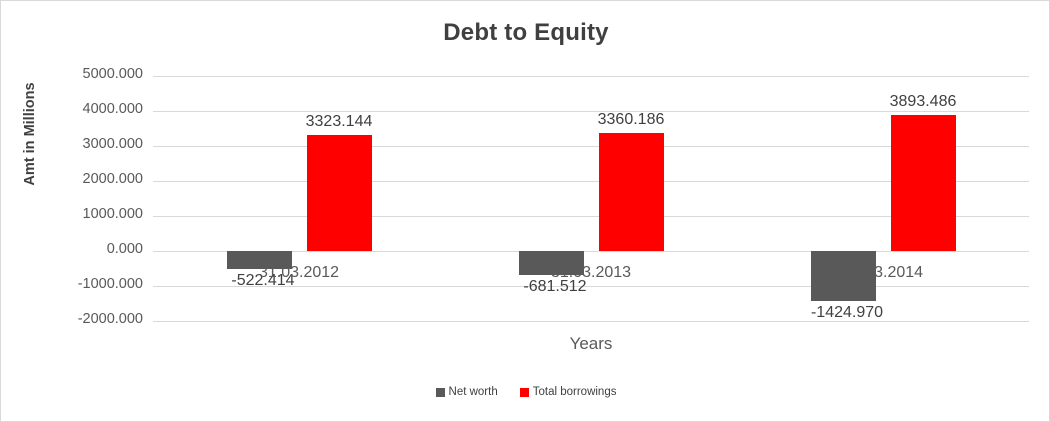 This screenshot has width=1050, height=422. Describe the element at coordinates (526, 32) in the screenshot. I see `chart-title: Debt to Equity` at that location.